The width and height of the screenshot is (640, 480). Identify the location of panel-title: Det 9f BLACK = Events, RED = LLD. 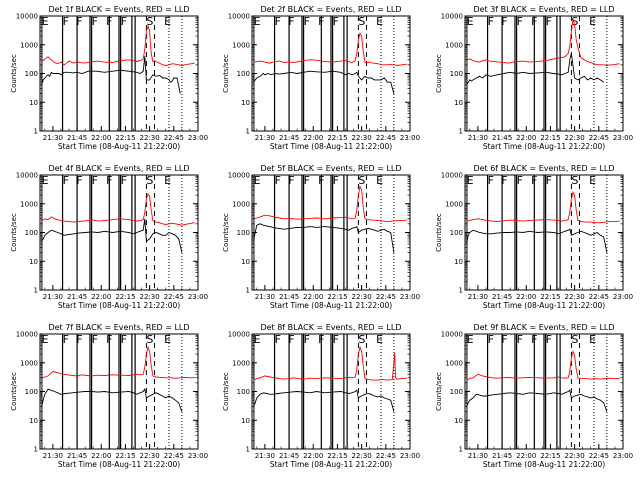
(543, 327).